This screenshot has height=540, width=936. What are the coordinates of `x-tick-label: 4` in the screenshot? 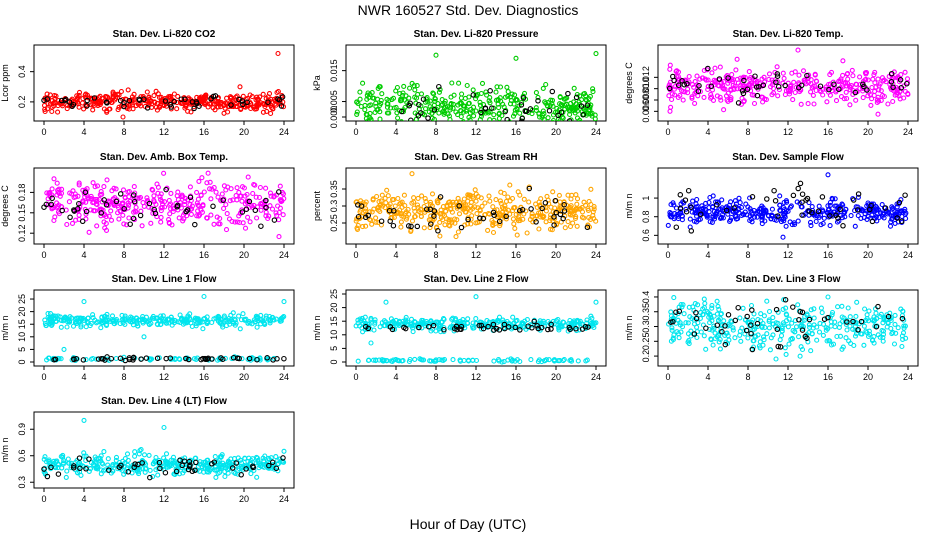 It's located at (395, 377).